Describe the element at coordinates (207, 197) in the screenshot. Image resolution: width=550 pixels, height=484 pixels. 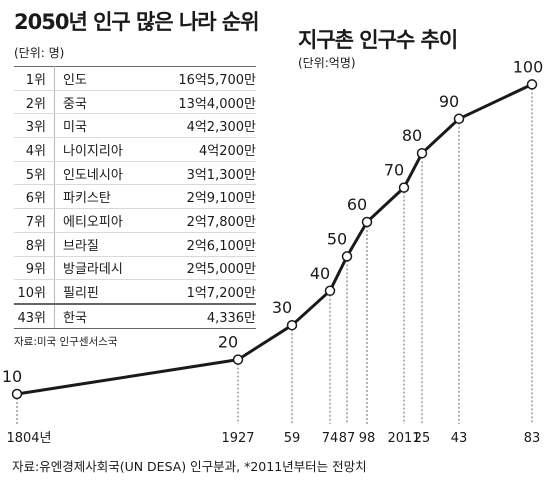
I see `ranking-population: 2억9,100만` at that location.